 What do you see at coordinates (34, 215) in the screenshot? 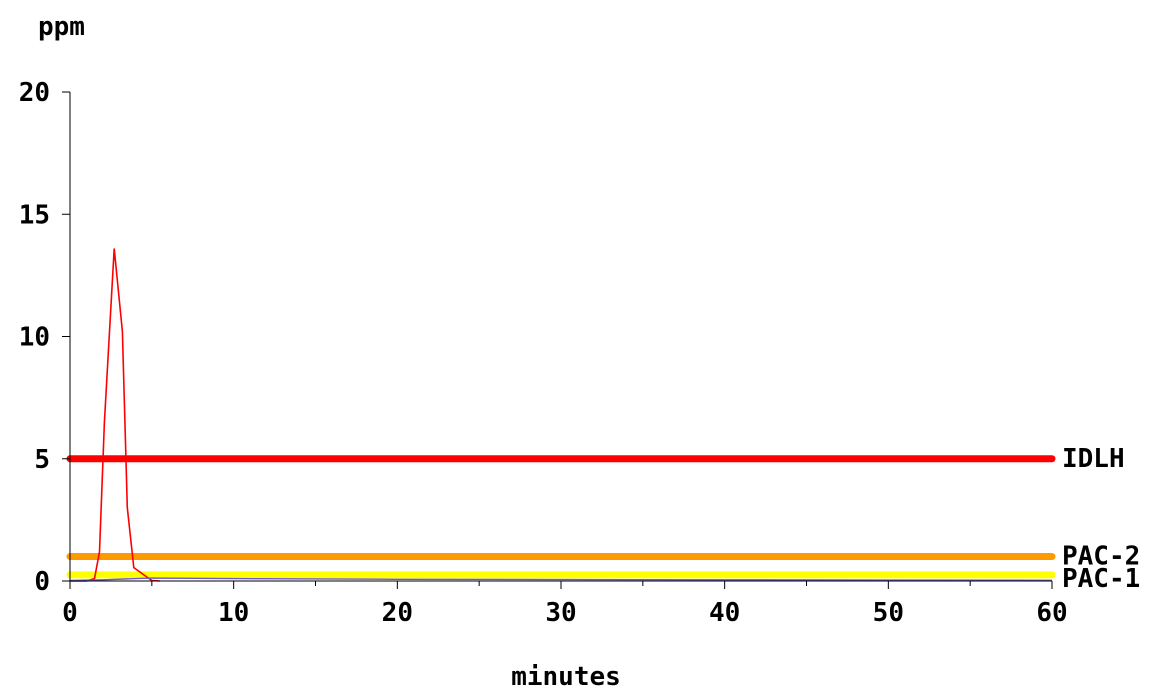
I see `y-tick-label: 15` at bounding box center [34, 215].